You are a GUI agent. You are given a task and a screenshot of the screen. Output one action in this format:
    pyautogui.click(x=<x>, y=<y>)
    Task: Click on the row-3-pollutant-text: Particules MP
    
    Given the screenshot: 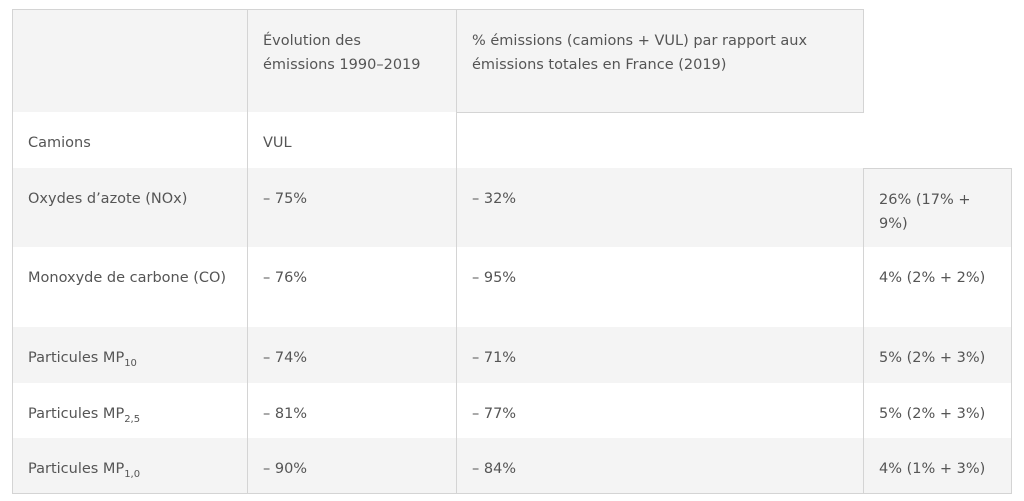 What is the action you would take?
    pyautogui.click(x=76, y=358)
    